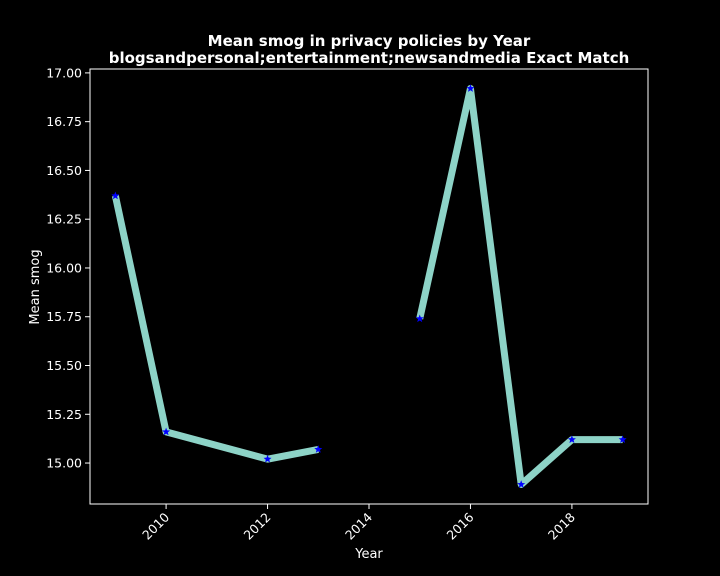 This screenshot has width=720, height=576. Describe the element at coordinates (64, 219) in the screenshot. I see `y-tick-label: 16.25` at that location.